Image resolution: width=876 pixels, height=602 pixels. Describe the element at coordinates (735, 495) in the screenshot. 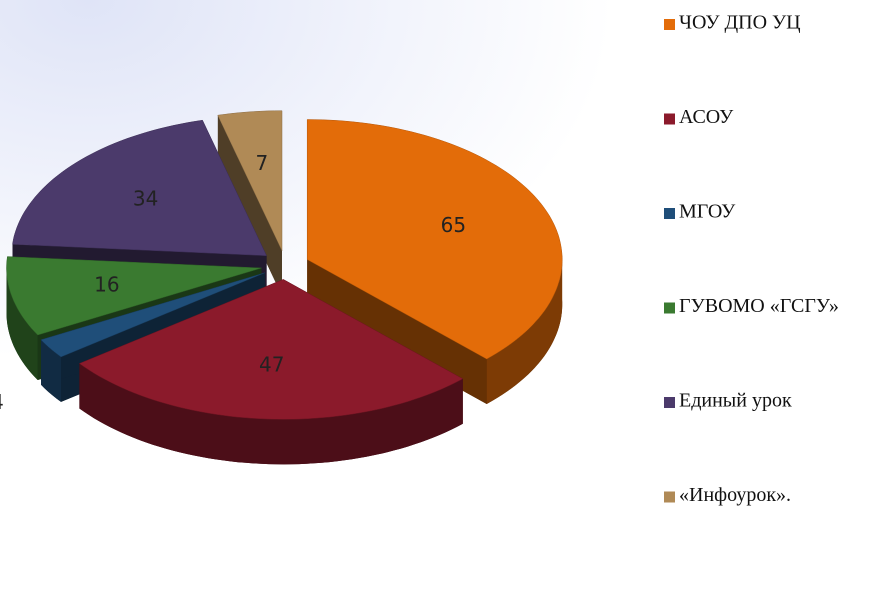

I see `legend-label: «Инфоурок».` at that location.